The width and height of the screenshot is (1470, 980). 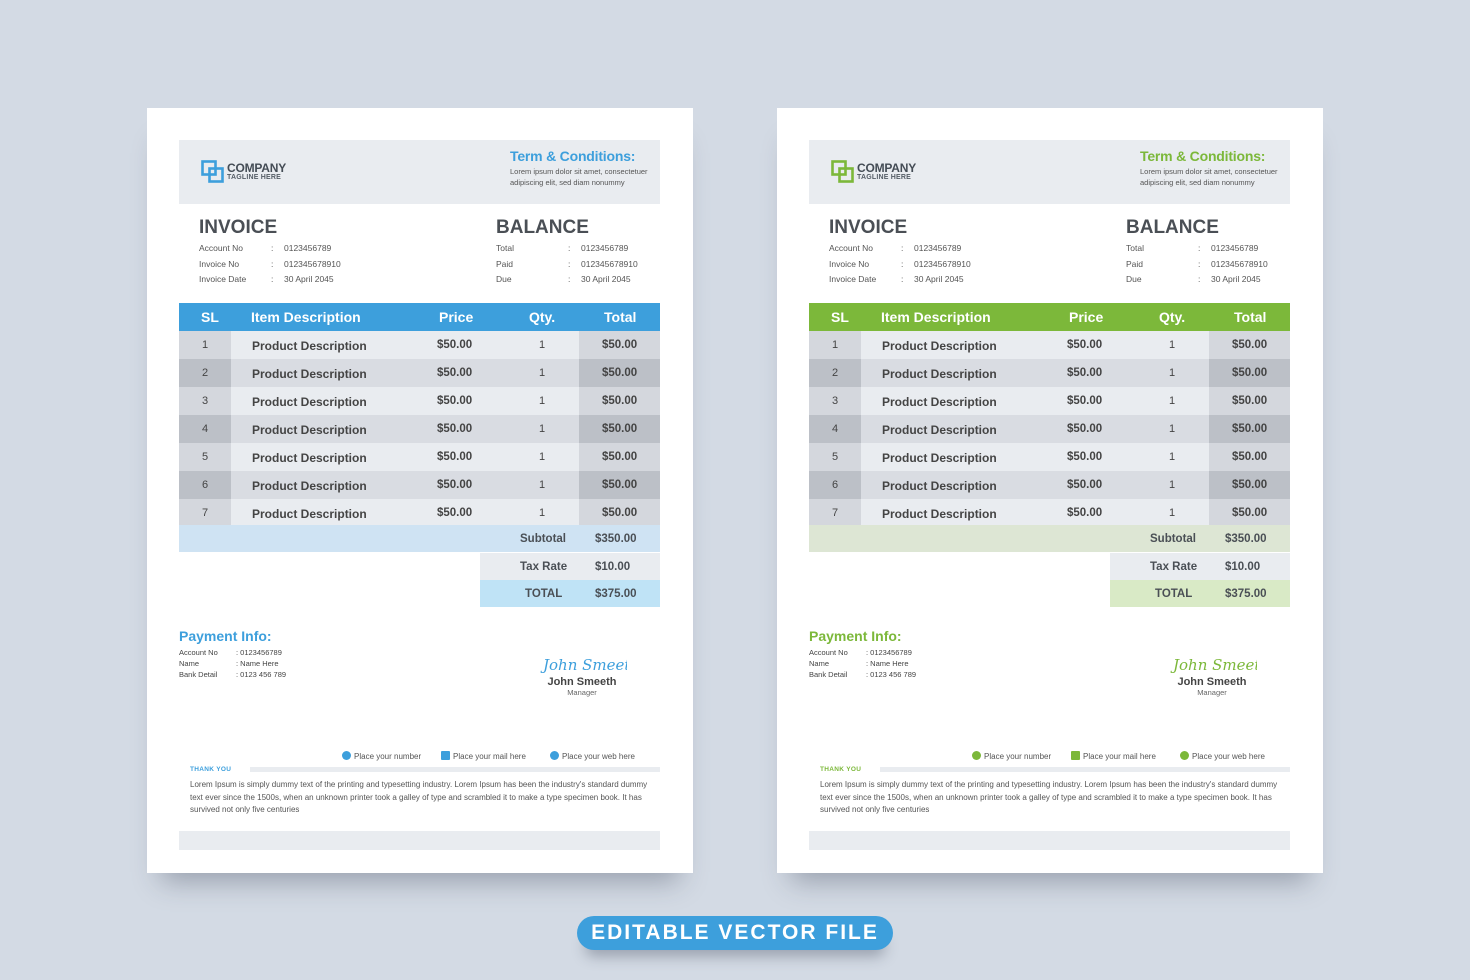 What do you see at coordinates (570, 566) in the screenshot?
I see `tax-row: Tax Rate $10.00` at bounding box center [570, 566].